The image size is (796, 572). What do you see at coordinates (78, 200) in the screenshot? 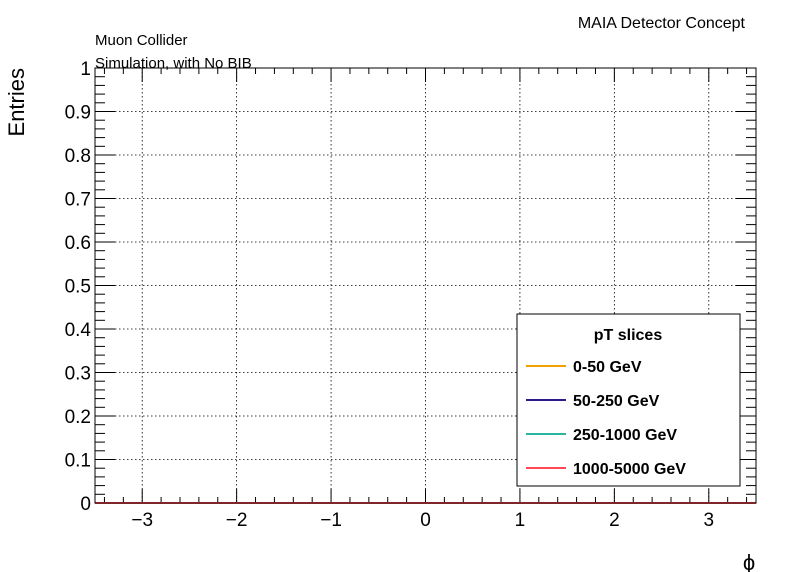
I see `y-tick-label: 0.7` at bounding box center [78, 200].